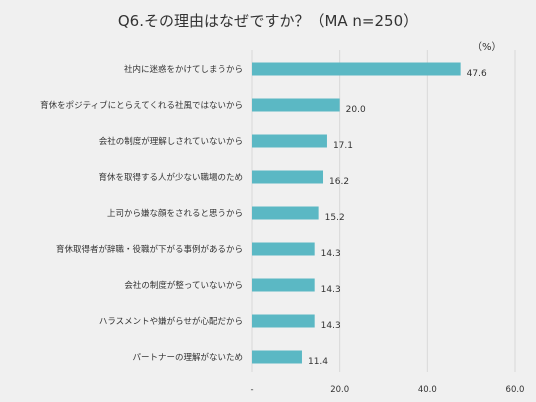 The width and height of the screenshot is (536, 402). I want to click on category-label: 育休を取得する人が少ない職場のため, so click(170, 177).